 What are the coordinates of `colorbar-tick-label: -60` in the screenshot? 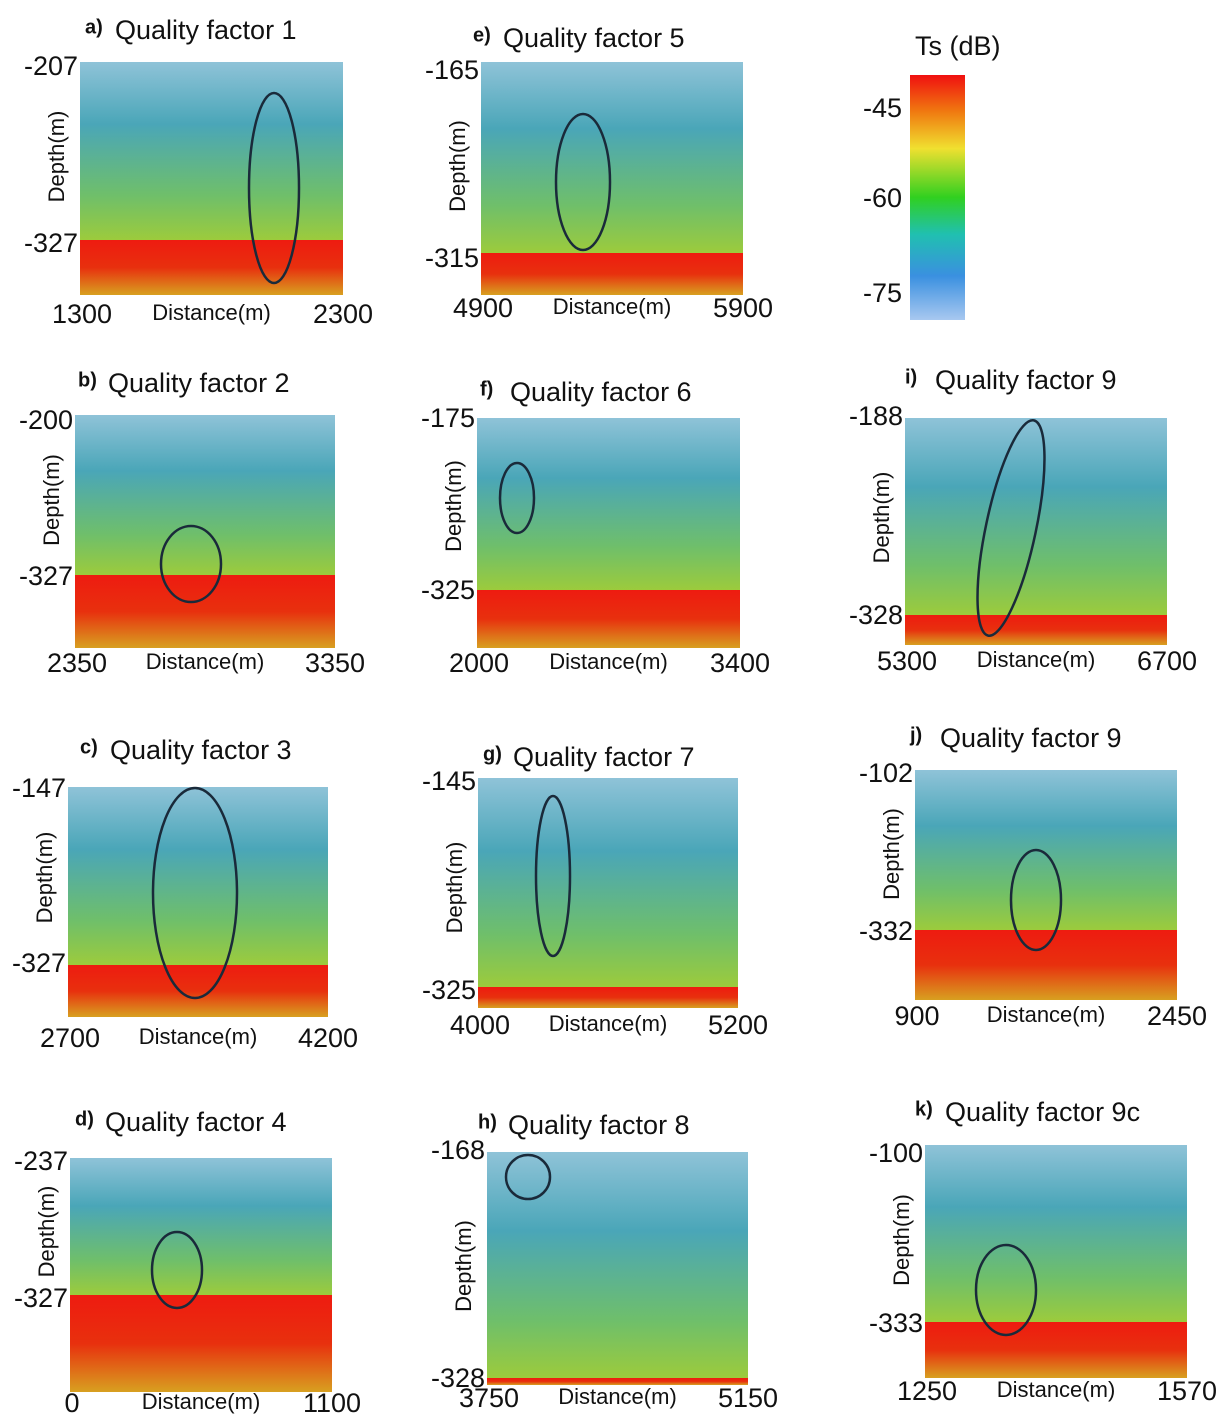 It's located at (882, 198).